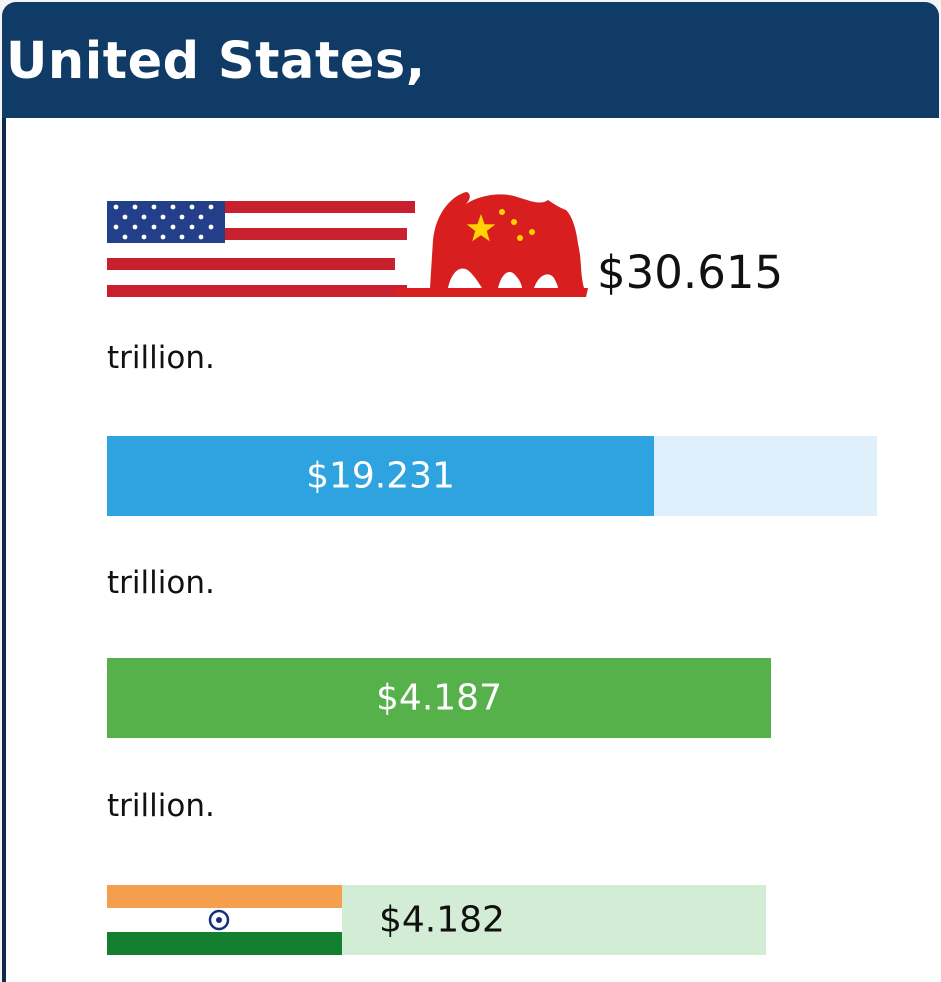 The height and width of the screenshot is (982, 941). I want to click on india-row: $4.182, so click(437, 920).